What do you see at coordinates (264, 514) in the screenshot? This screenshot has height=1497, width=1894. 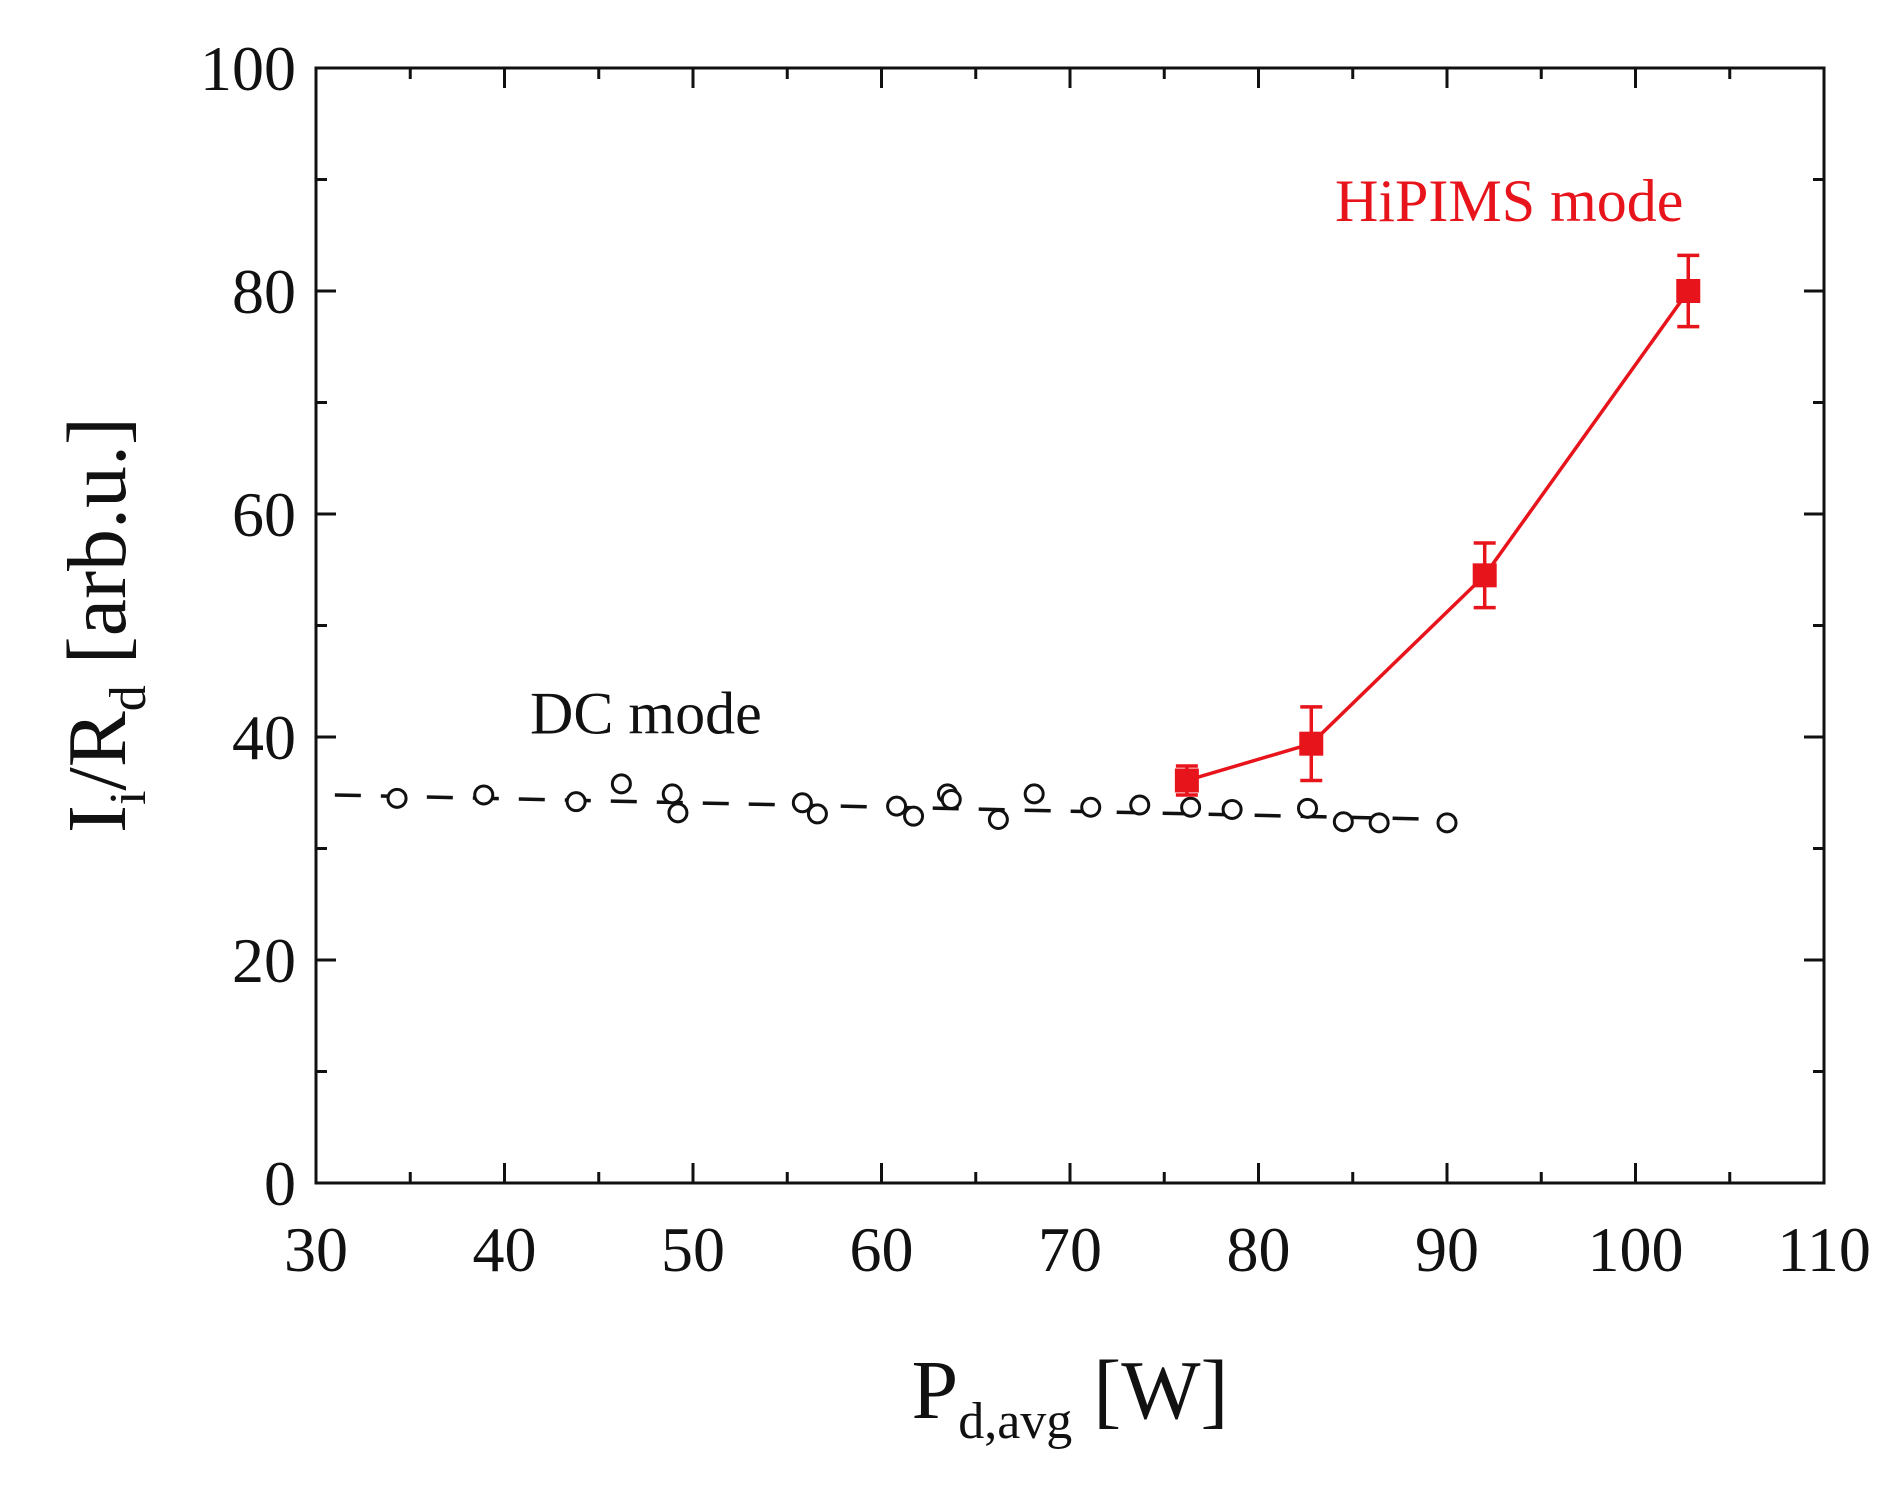 I see `y-tick-label: 60` at bounding box center [264, 514].